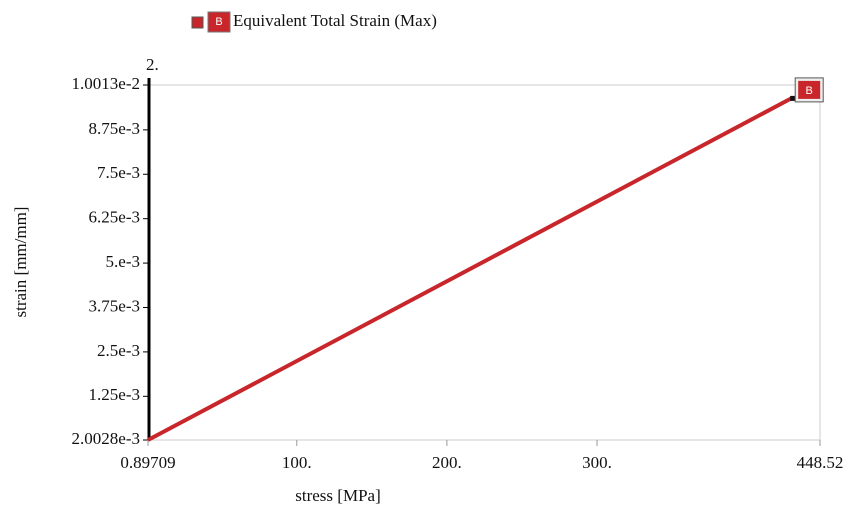 The height and width of the screenshot is (517, 843). Describe the element at coordinates (20, 262) in the screenshot. I see `y-axis-label: strain [mm/mm]` at that location.